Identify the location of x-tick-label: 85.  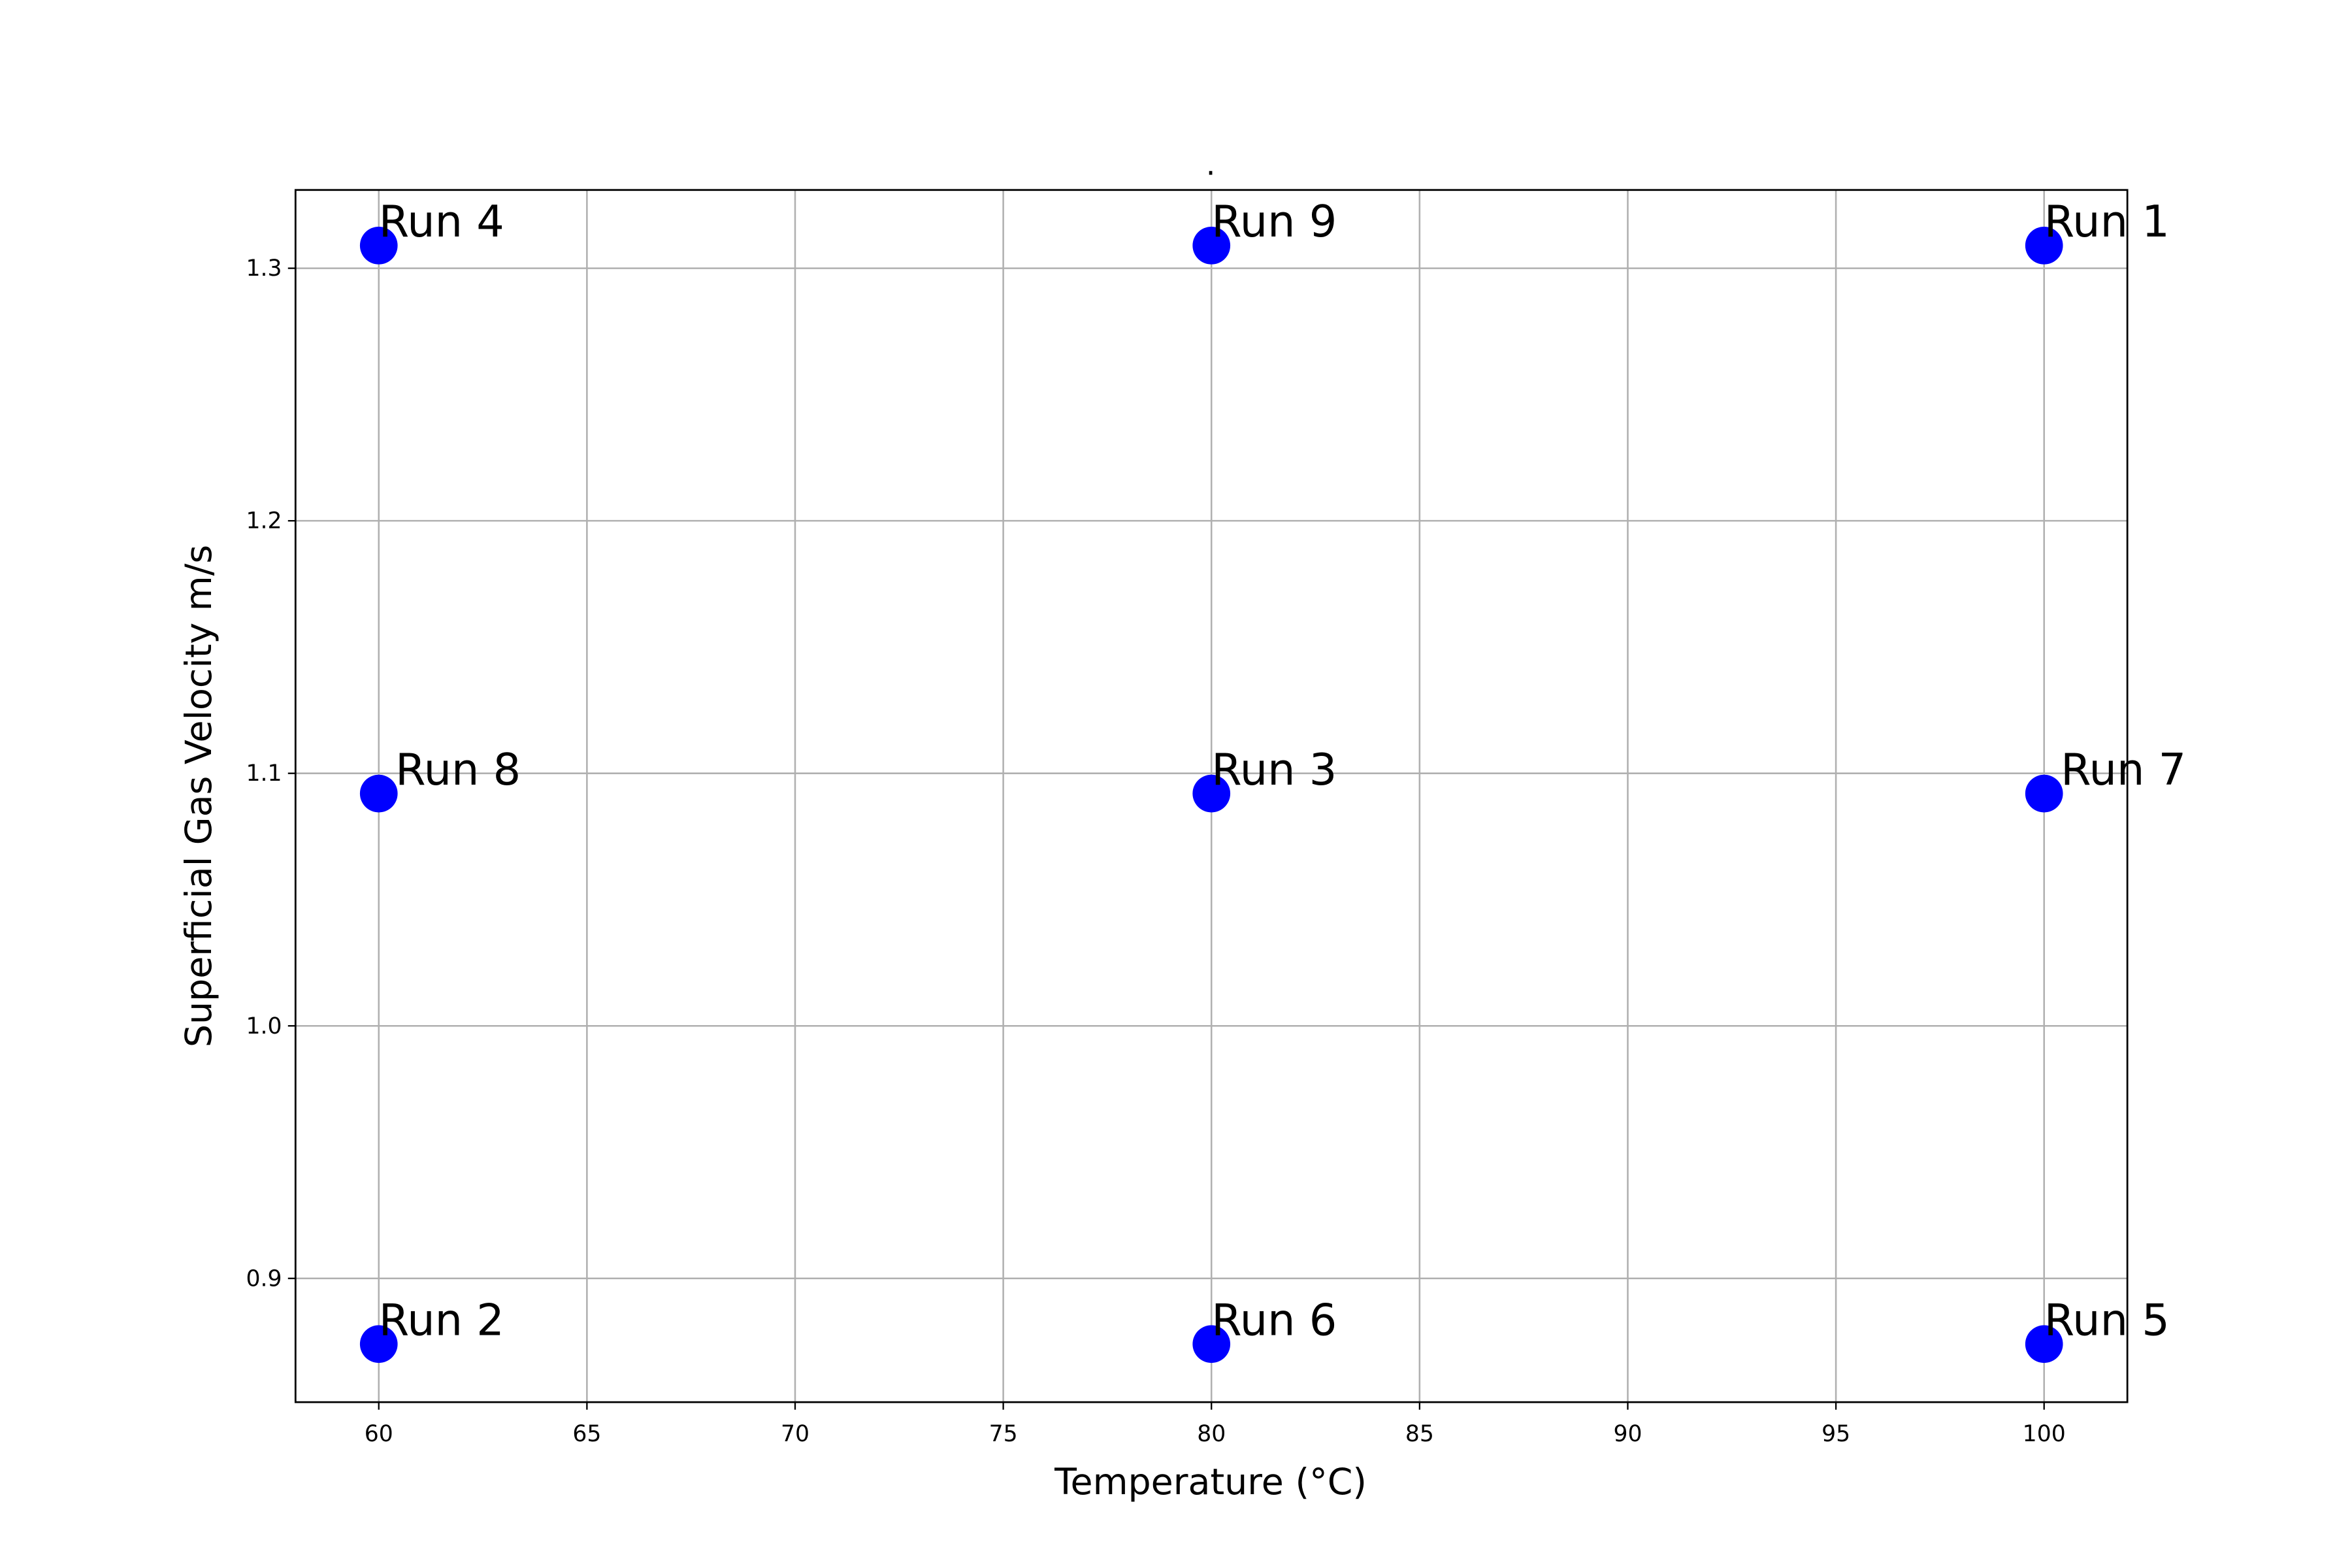
(1419, 1434).